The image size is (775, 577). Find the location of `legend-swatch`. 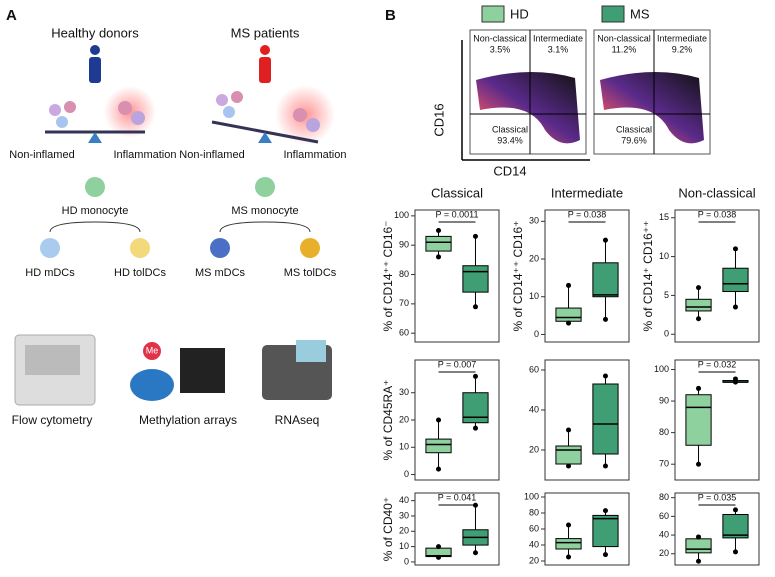

legend-swatch is located at coordinates (613, 14).